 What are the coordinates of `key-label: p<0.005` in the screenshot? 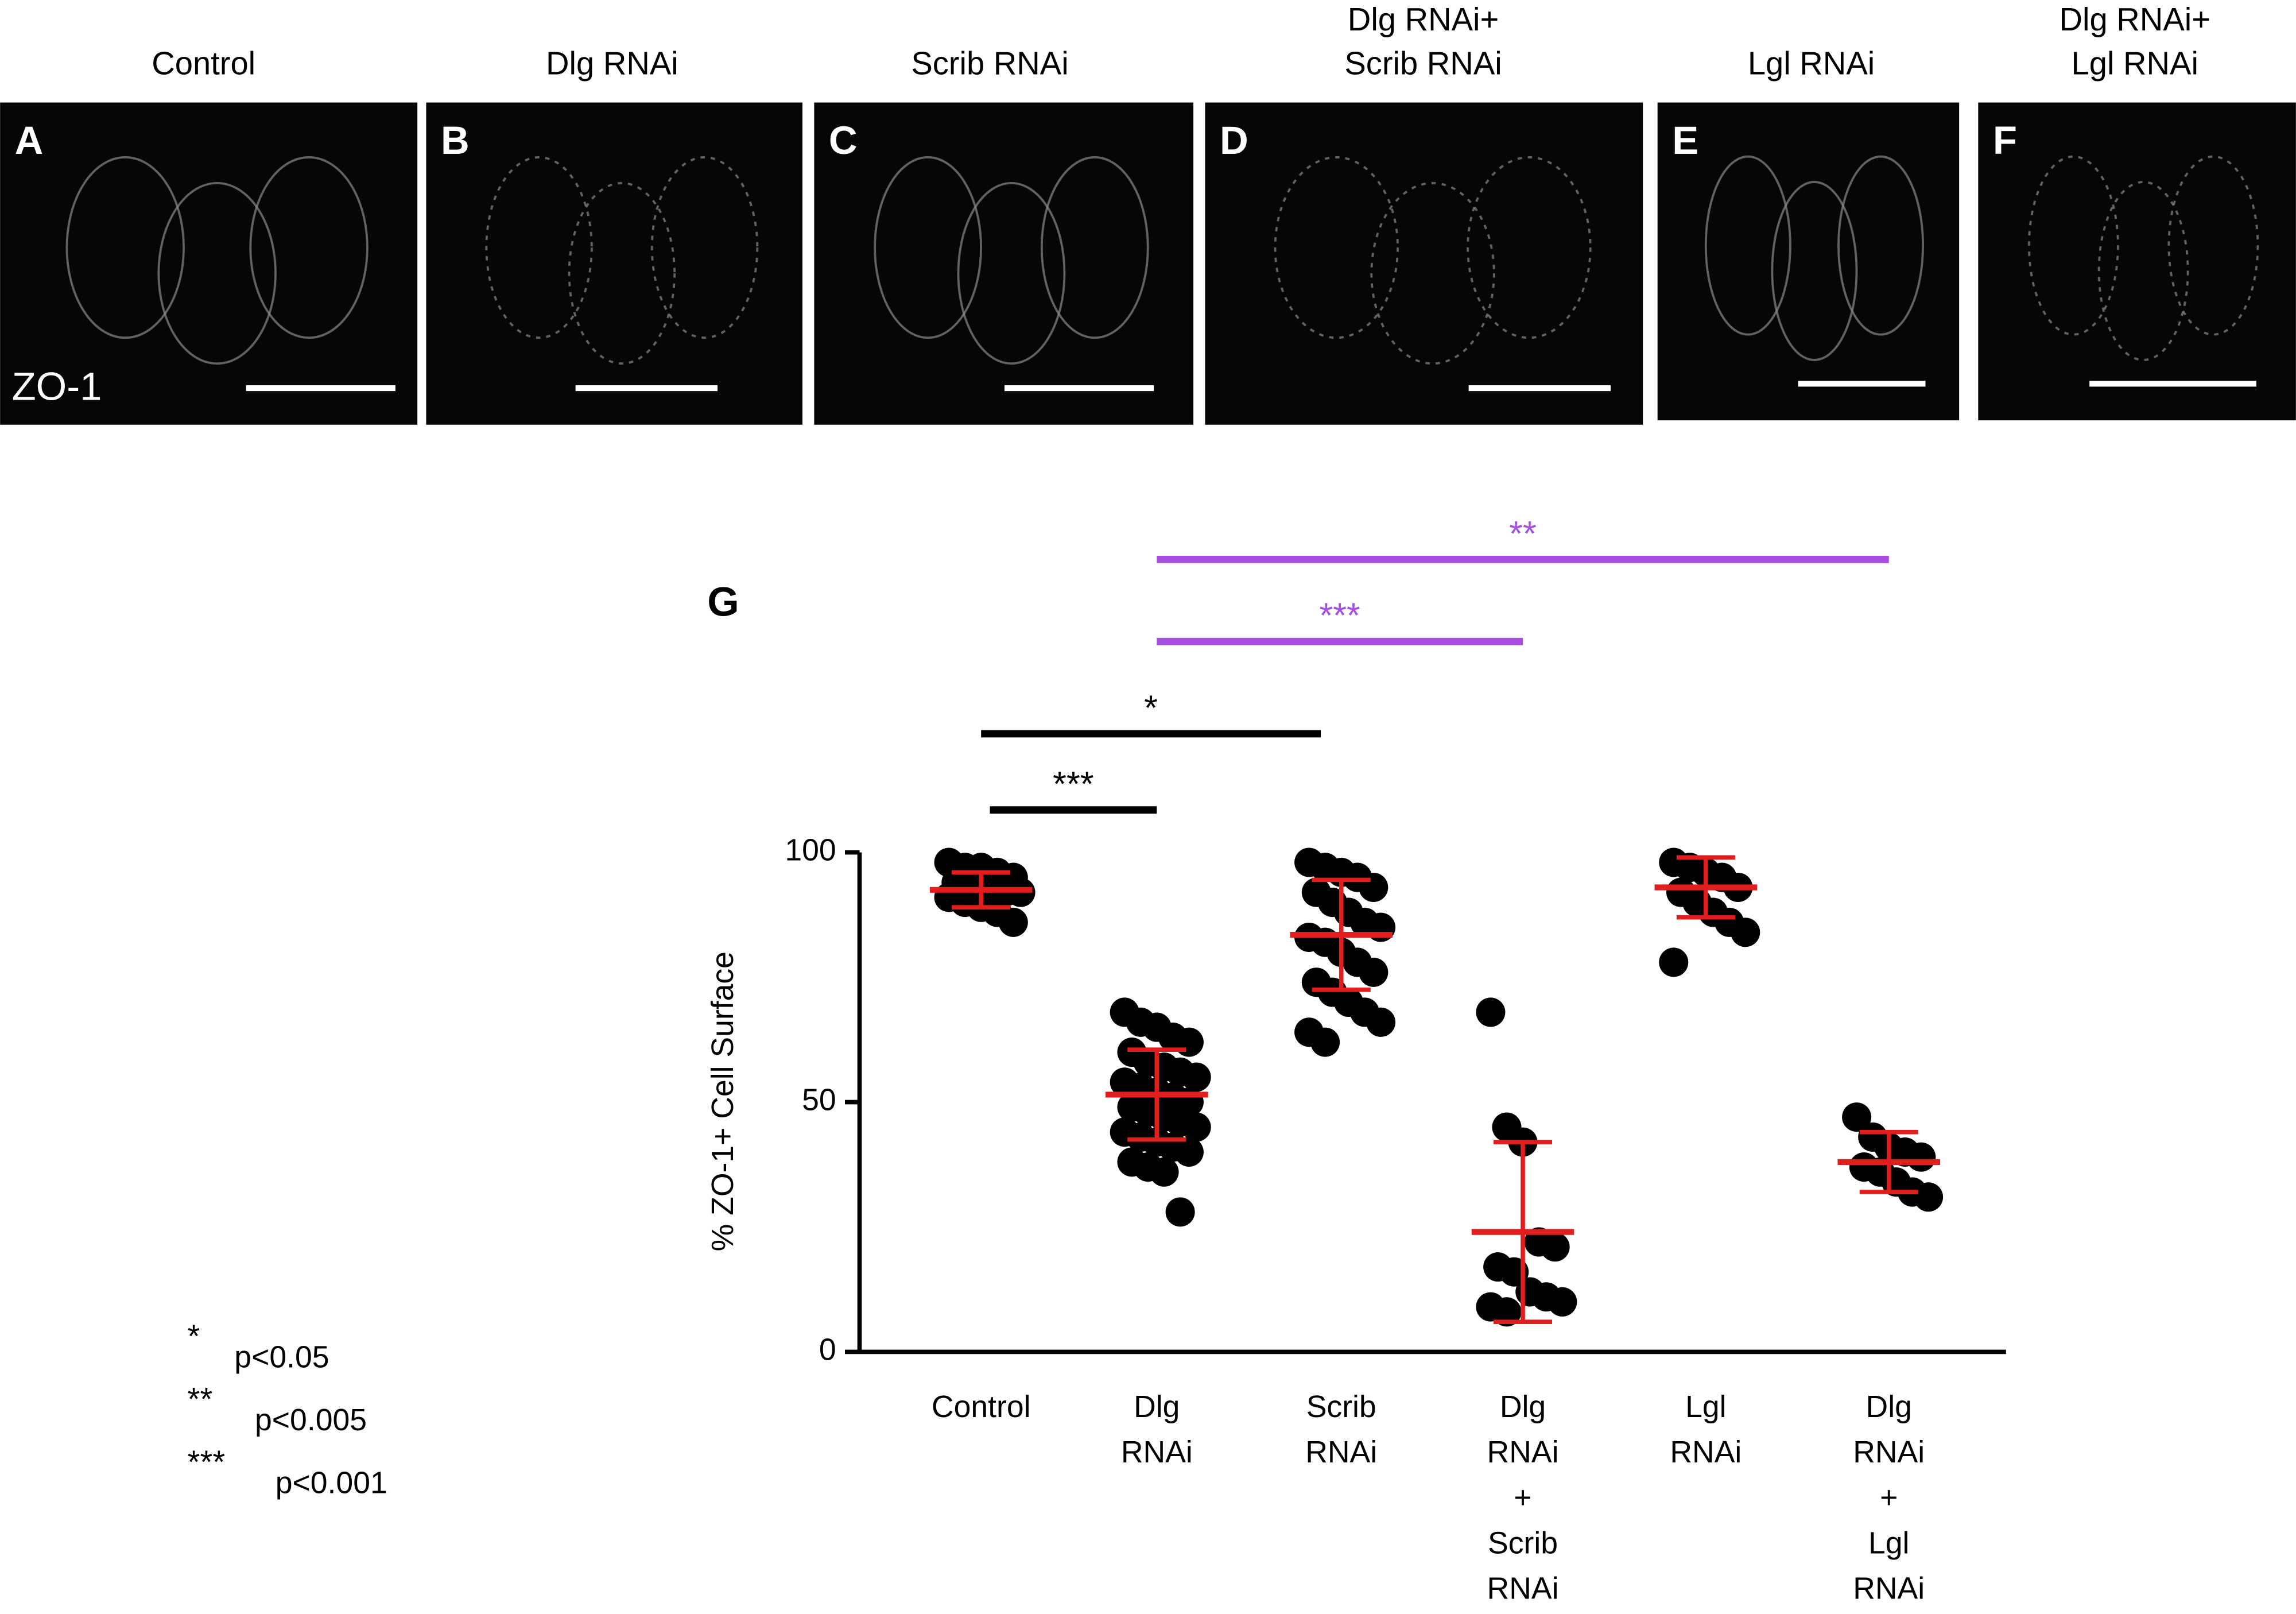 It's located at (311, 1420).